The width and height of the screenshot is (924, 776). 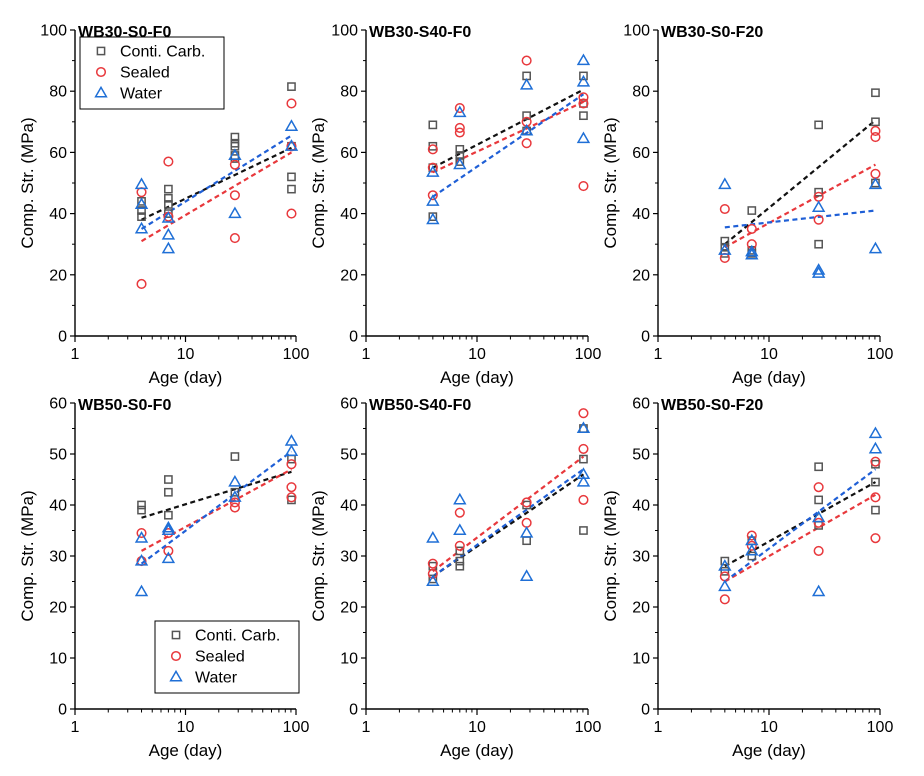 What do you see at coordinates (124, 405) in the screenshot?
I see `panel-title: WB50-S0-F0` at bounding box center [124, 405].